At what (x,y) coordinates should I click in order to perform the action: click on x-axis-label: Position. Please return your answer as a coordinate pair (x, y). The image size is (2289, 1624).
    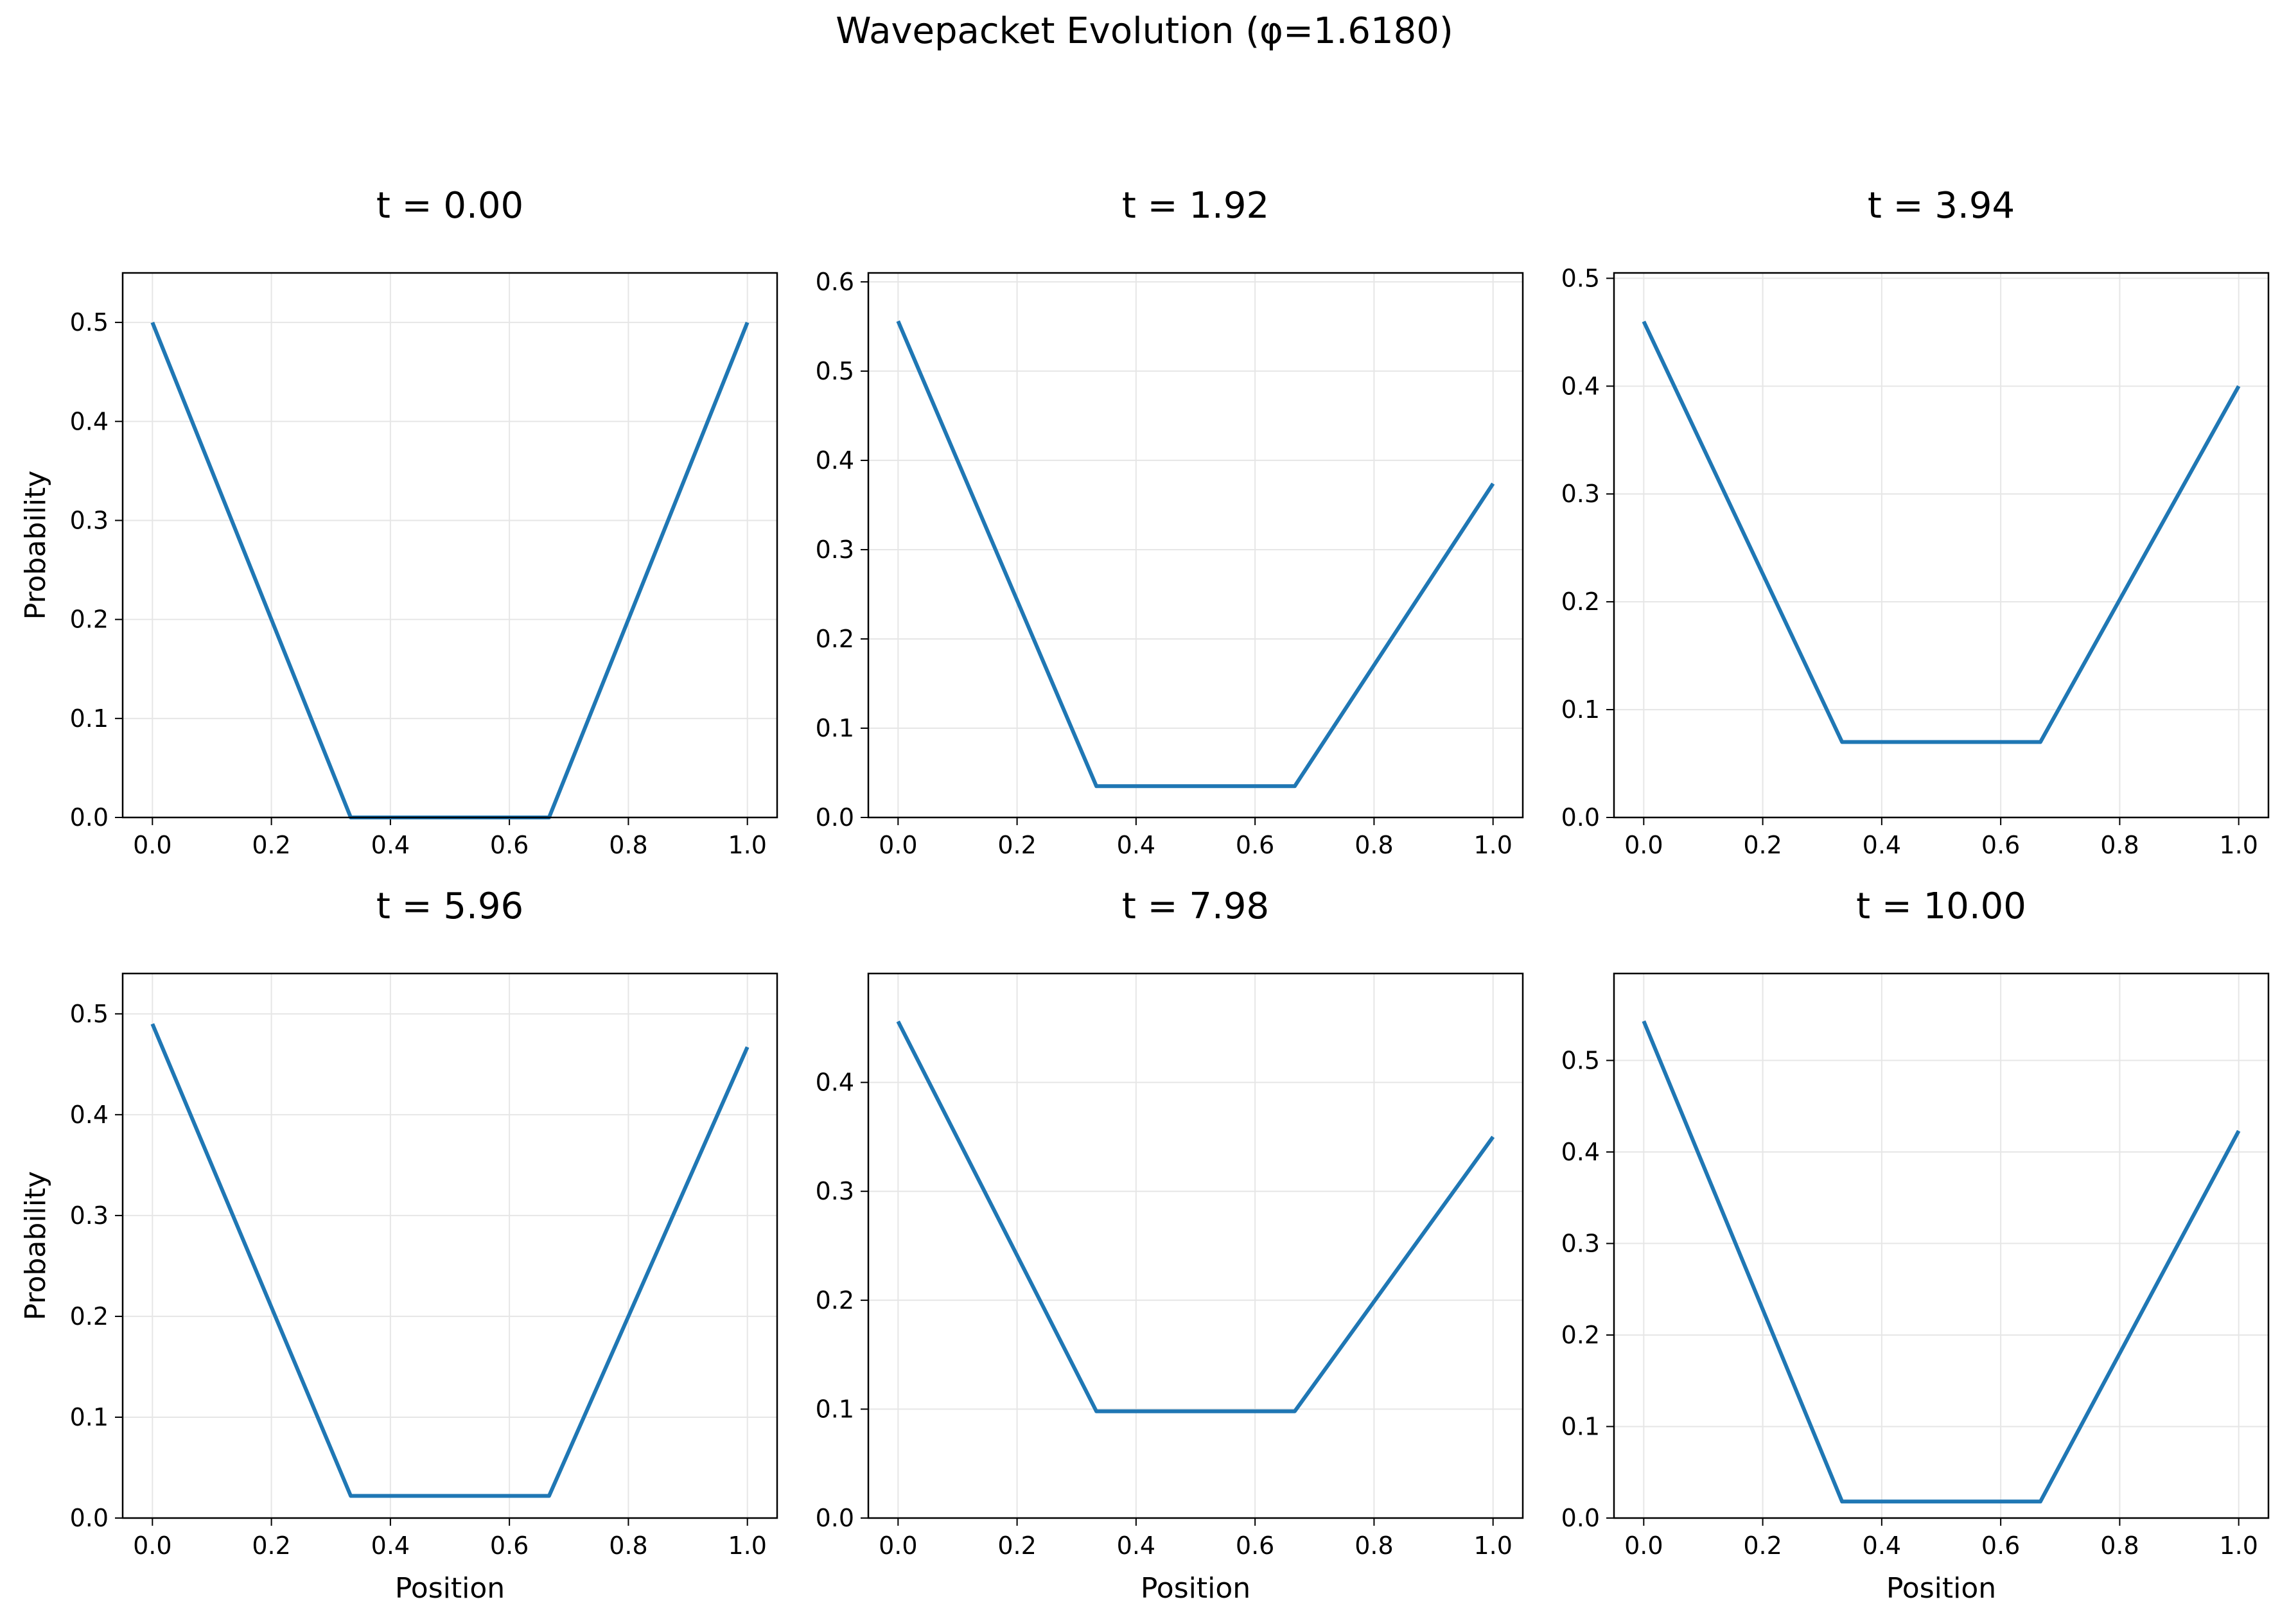
    Looking at the image, I should click on (1941, 1588).